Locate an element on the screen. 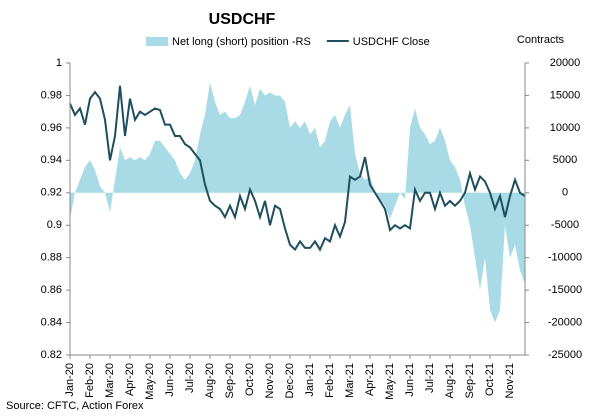 The image size is (600, 420). y2-tick-label: 10000 is located at coordinates (565, 128).